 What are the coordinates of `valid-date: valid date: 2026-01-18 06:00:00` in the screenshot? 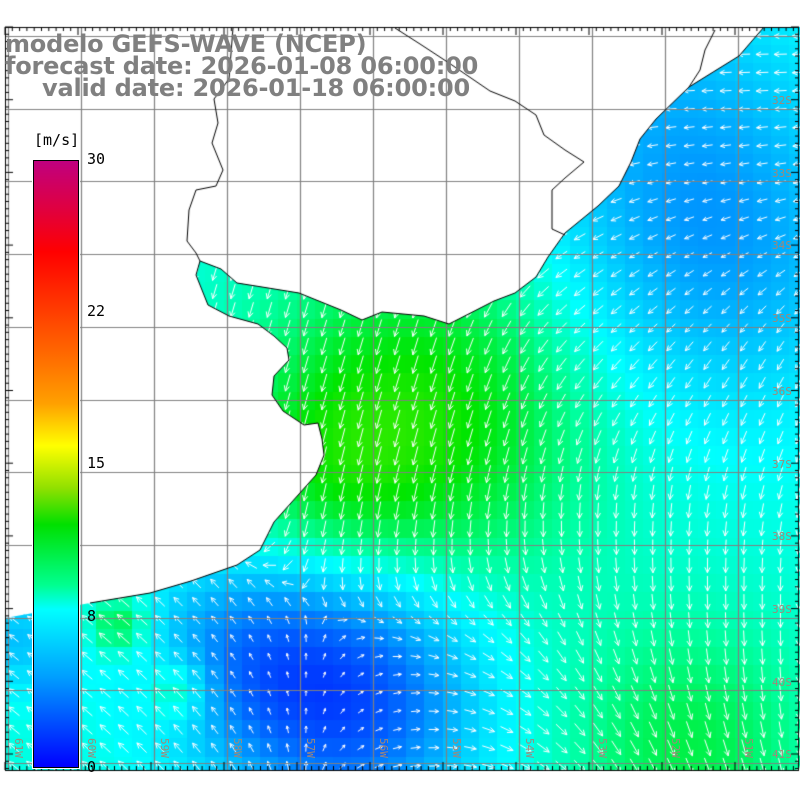 It's located at (256, 88).